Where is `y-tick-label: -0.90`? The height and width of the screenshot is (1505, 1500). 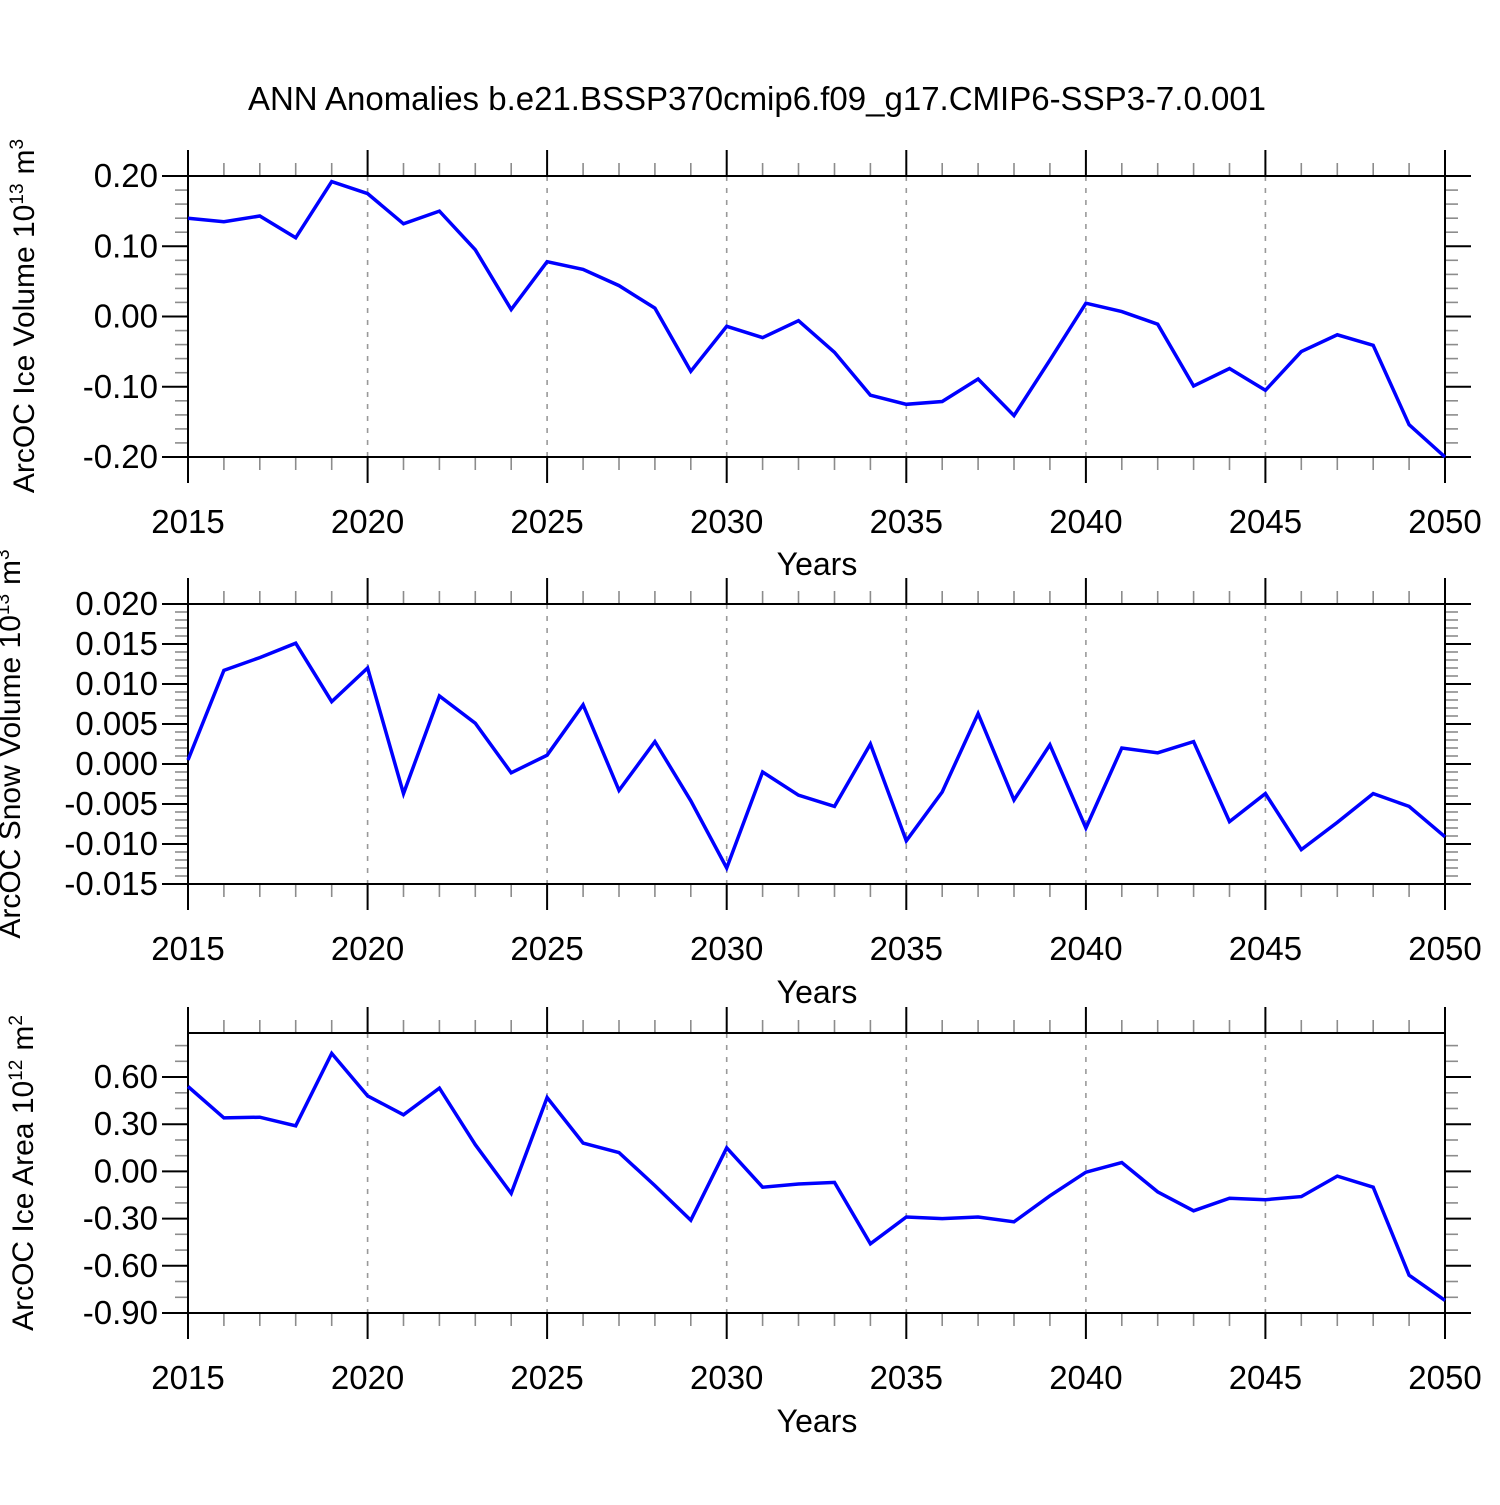
y-tick-label: -0.90 is located at coordinates (120, 1312).